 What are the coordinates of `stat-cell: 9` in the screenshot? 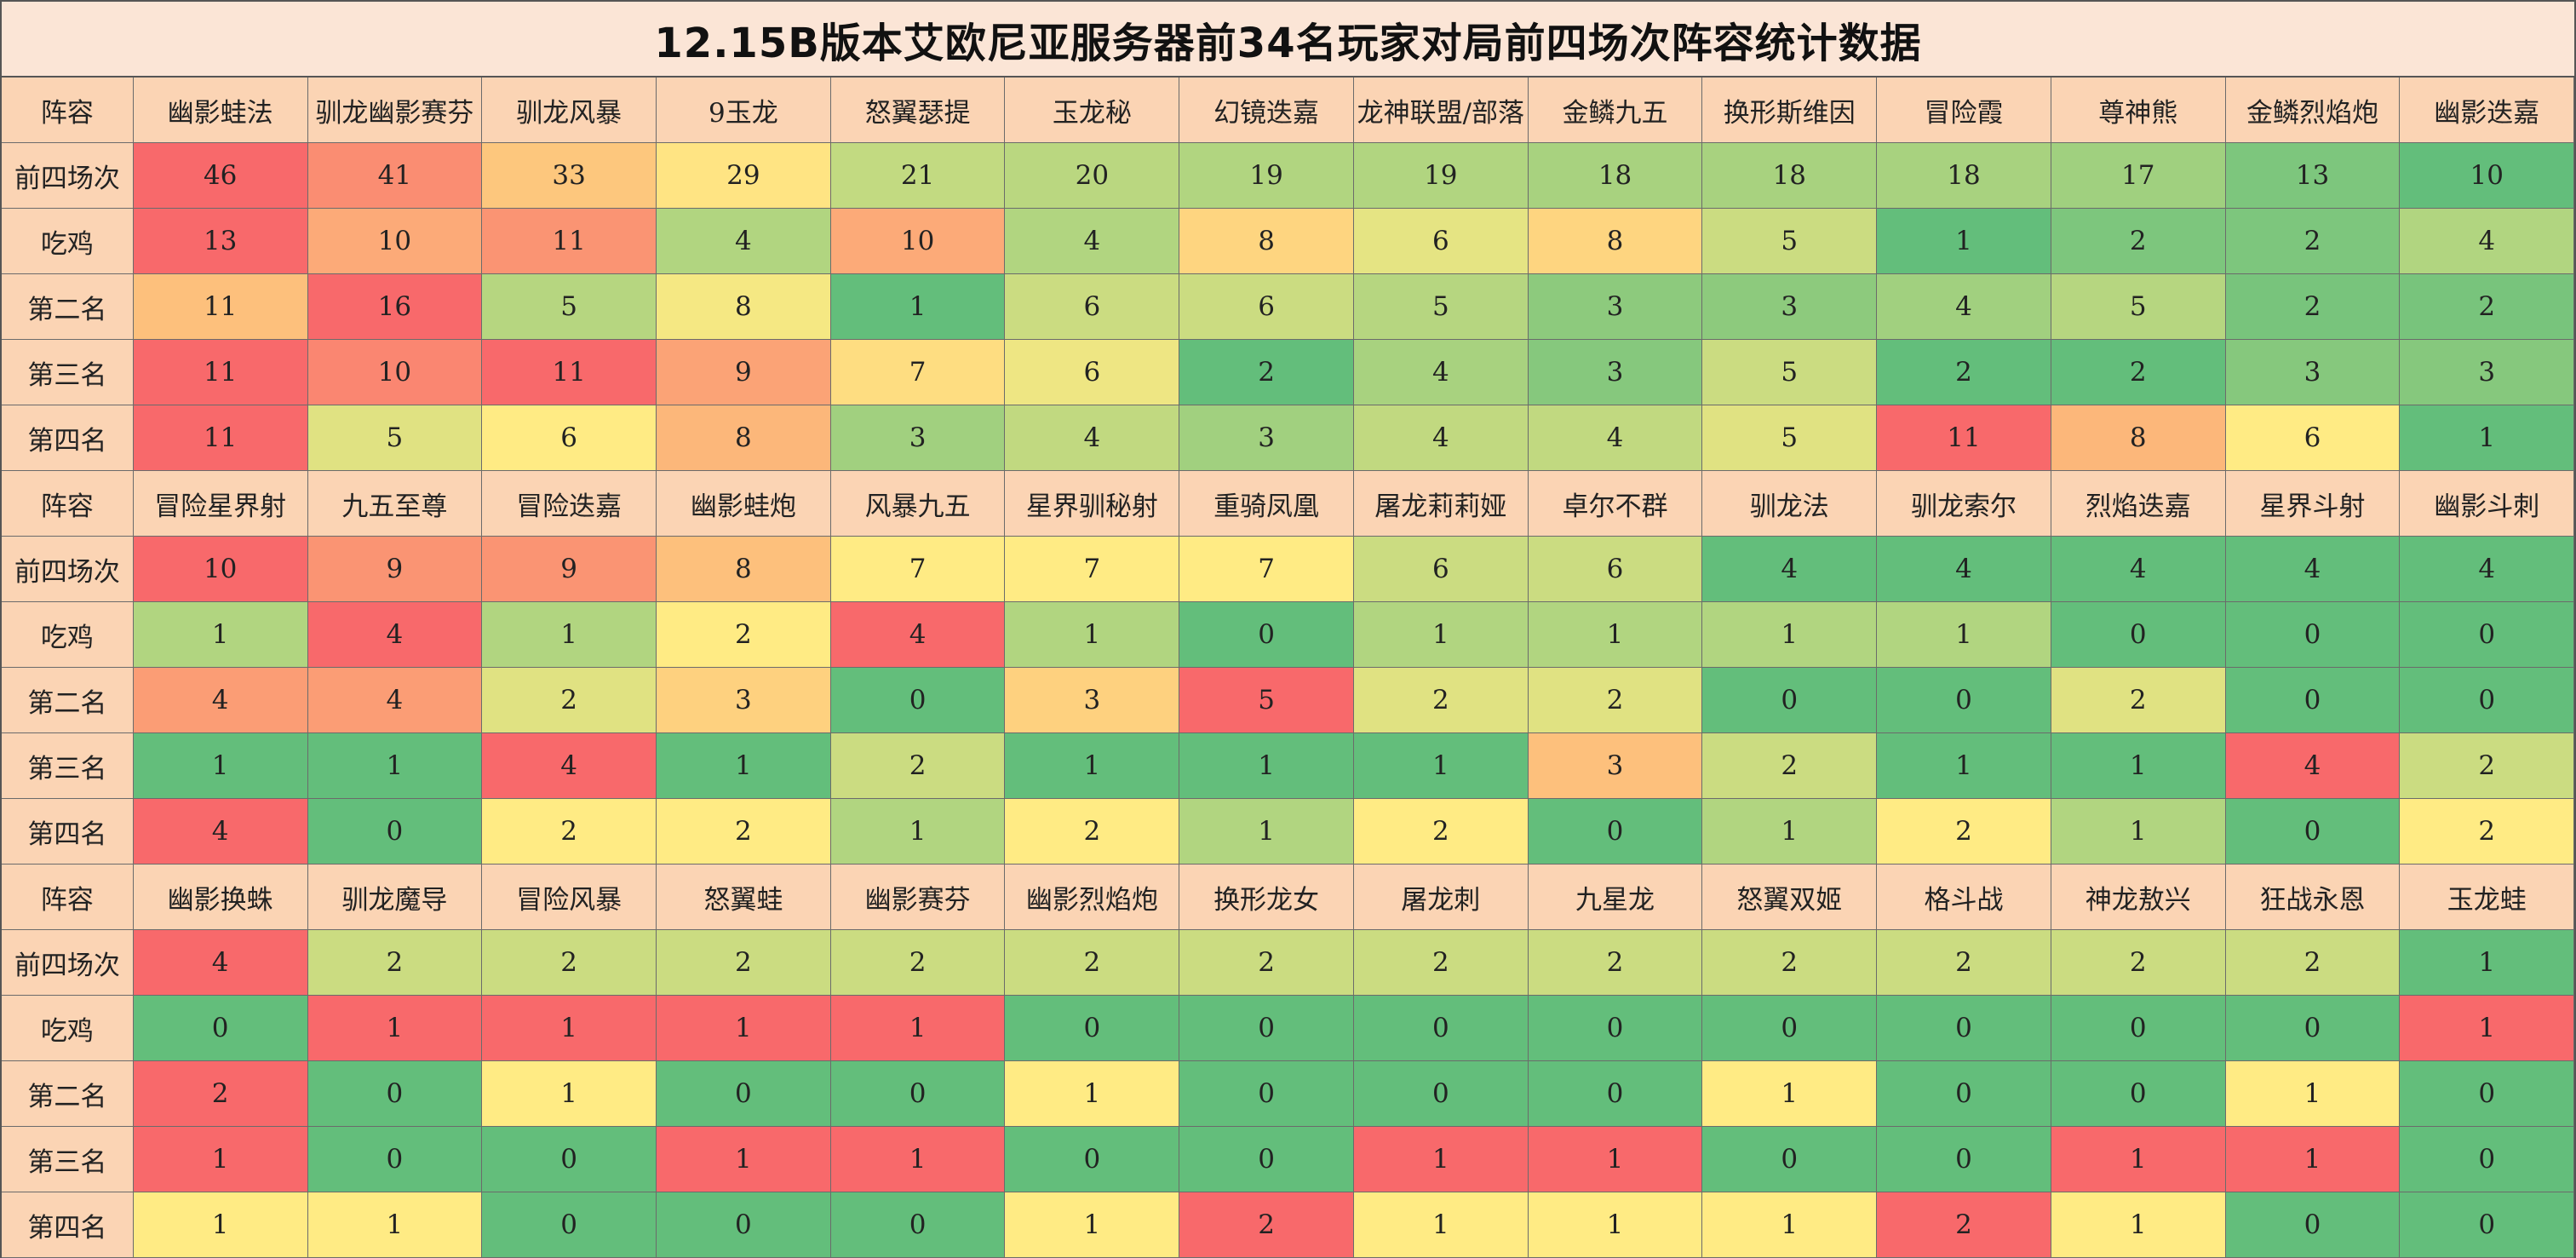 It's located at (744, 372).